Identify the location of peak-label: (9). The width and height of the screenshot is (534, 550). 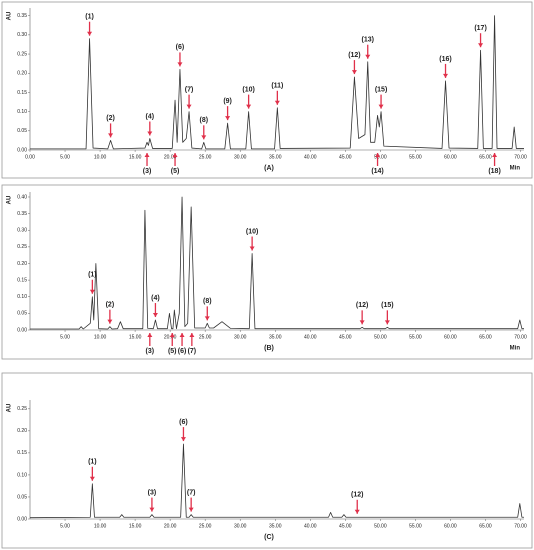
(227, 101).